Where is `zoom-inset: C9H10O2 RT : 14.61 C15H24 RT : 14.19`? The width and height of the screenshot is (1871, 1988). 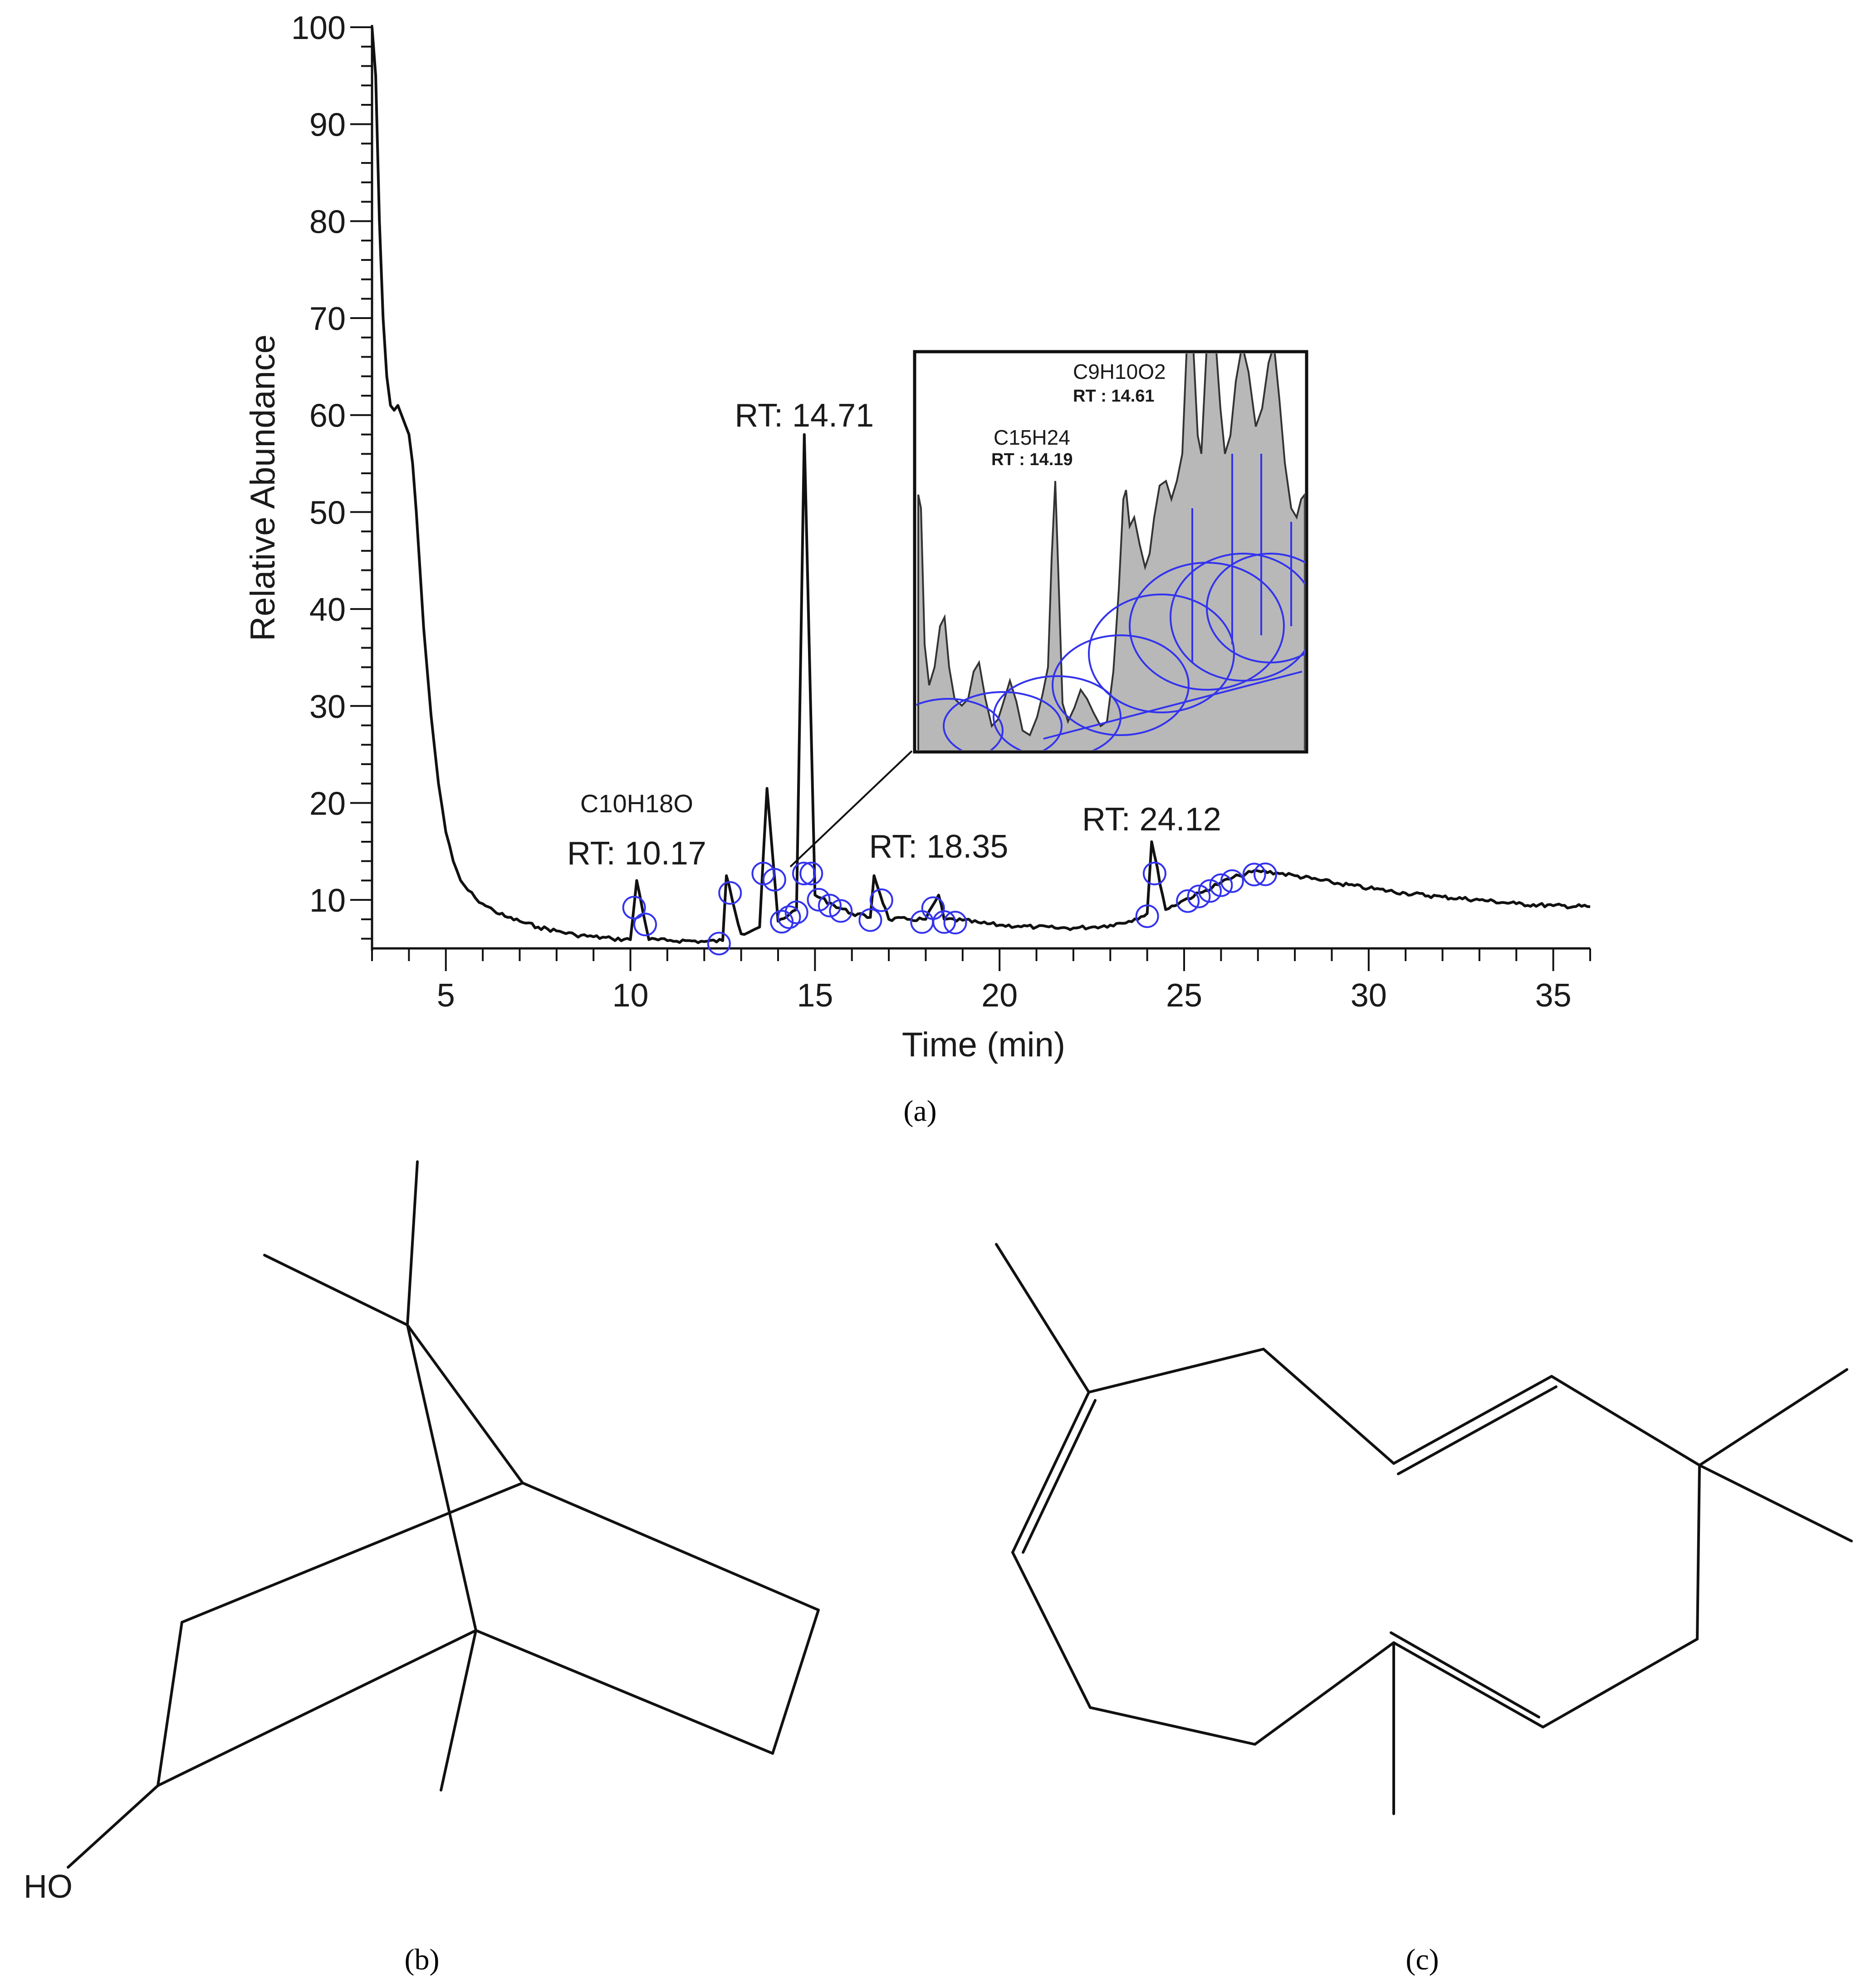
zoom-inset: C9H10O2 RT : 14.61 C15H24 RT : 14.19 is located at coordinates (1110, 552).